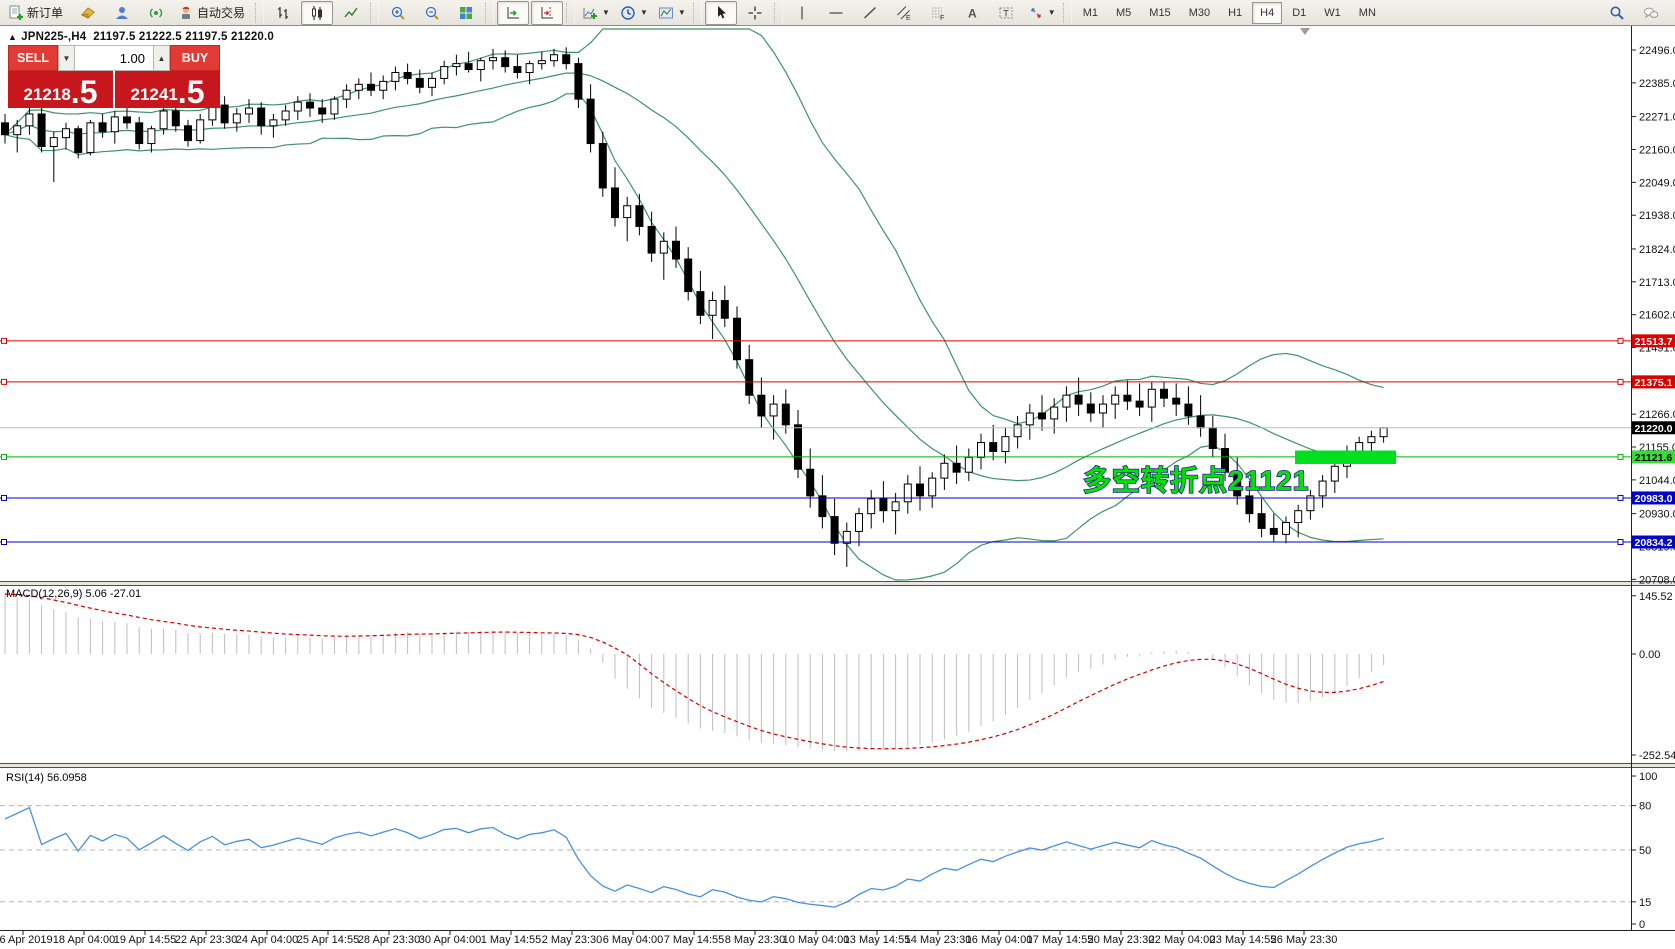 The width and height of the screenshot is (1675, 949). I want to click on profile-button, so click(122, 13).